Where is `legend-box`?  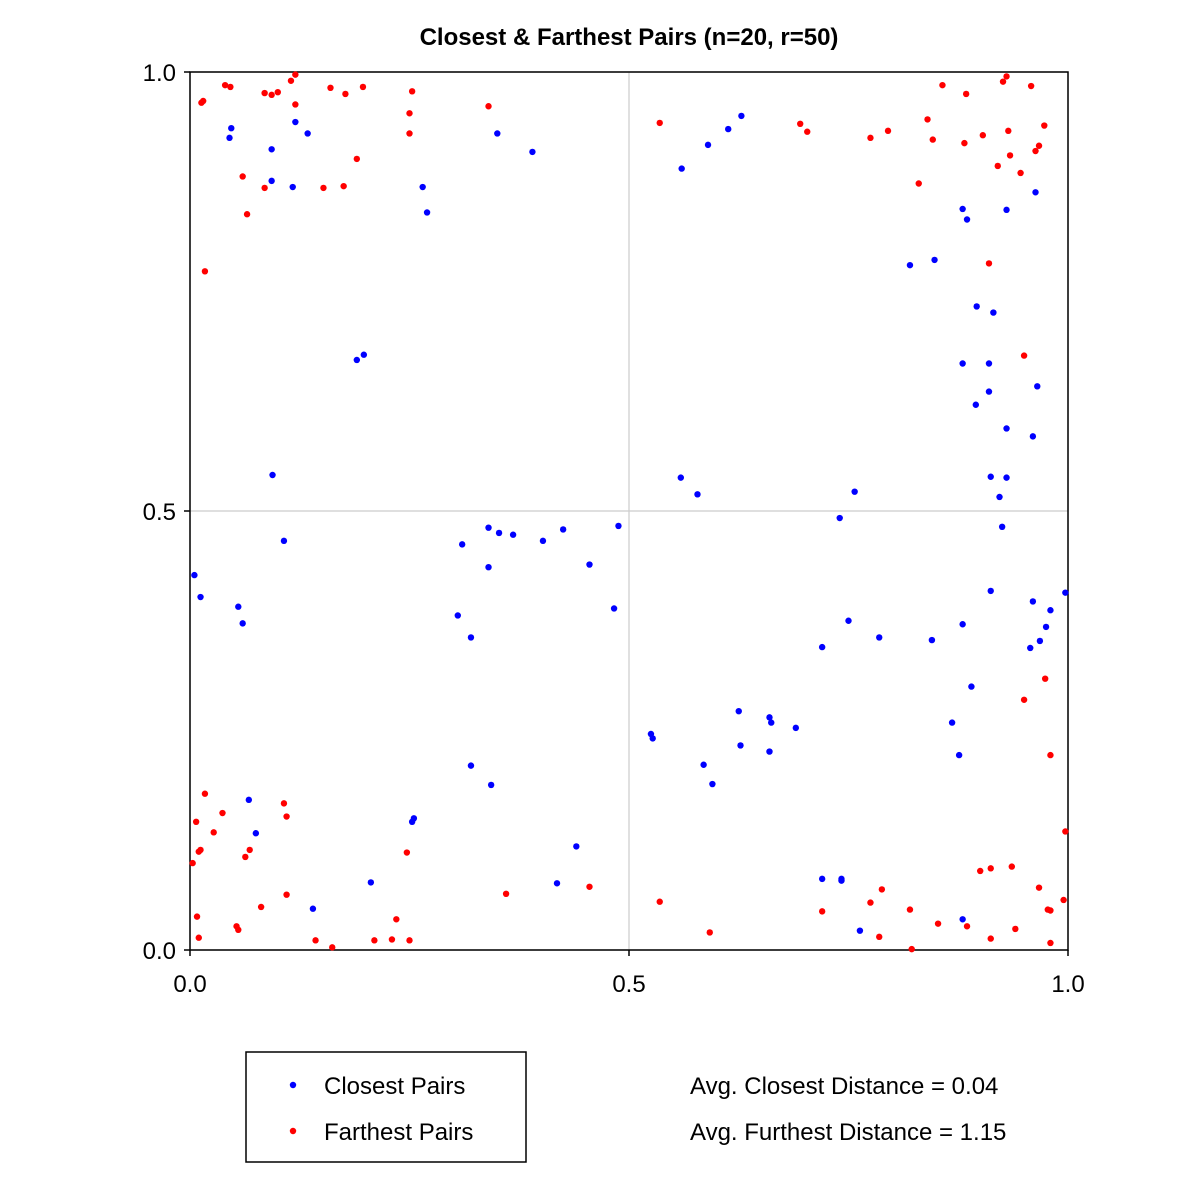
legend-box is located at coordinates (386, 1107).